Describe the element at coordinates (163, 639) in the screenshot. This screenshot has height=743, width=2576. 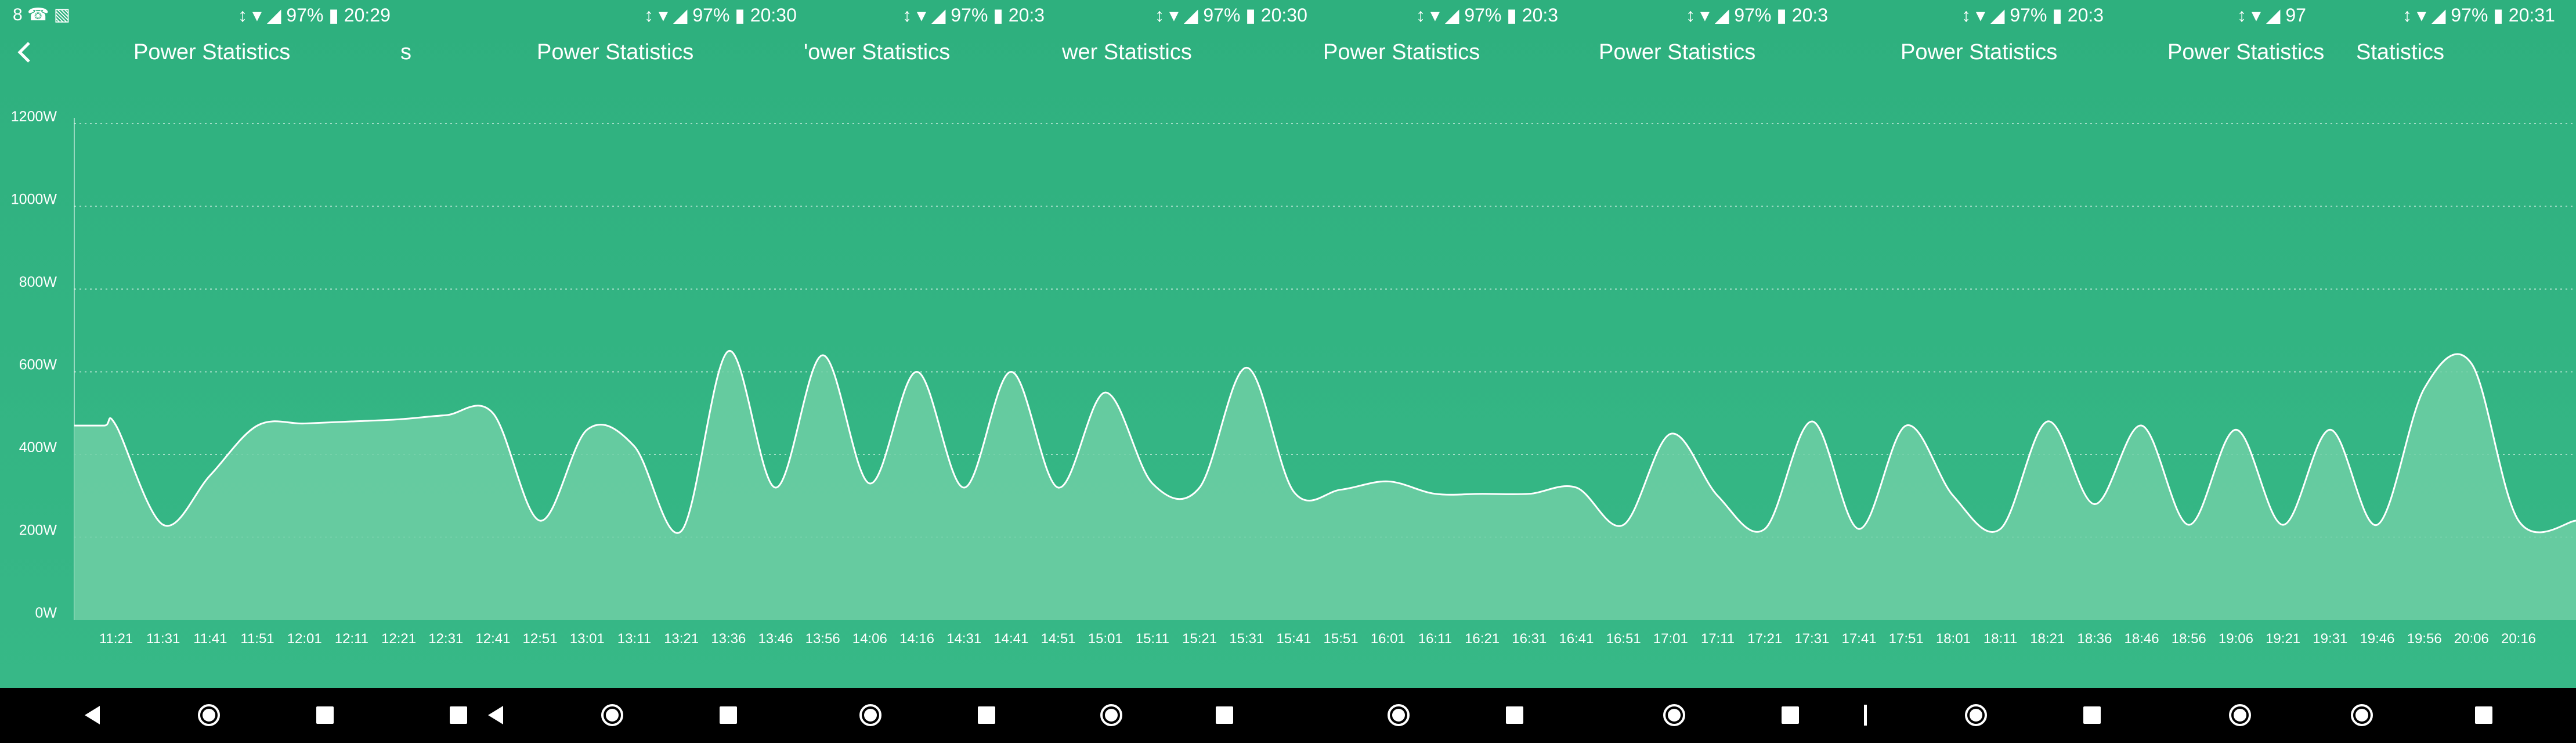
I see `x-tick-label: 11:31` at that location.